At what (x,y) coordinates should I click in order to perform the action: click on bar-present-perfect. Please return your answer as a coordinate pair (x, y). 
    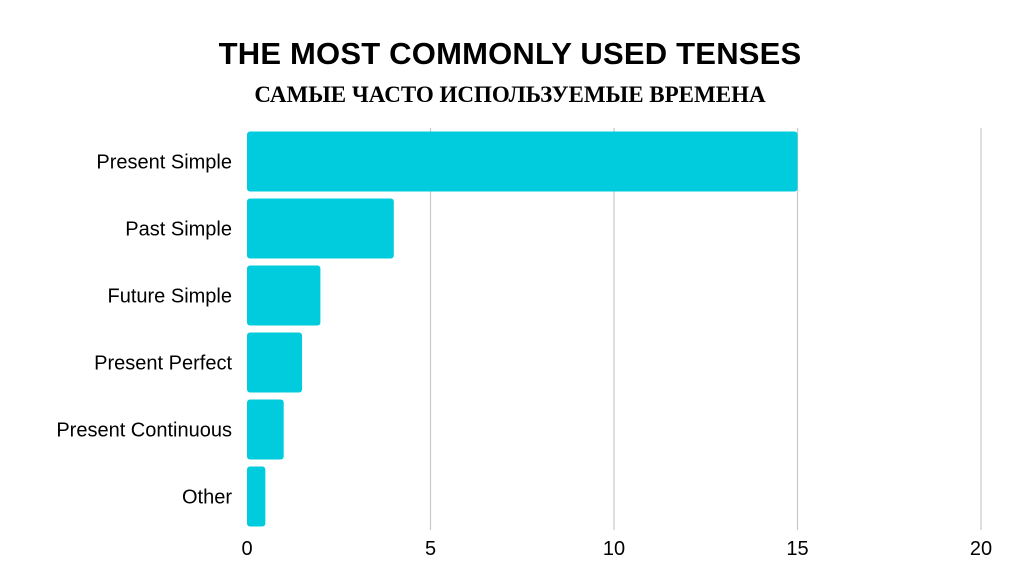
    Looking at the image, I should click on (275, 362).